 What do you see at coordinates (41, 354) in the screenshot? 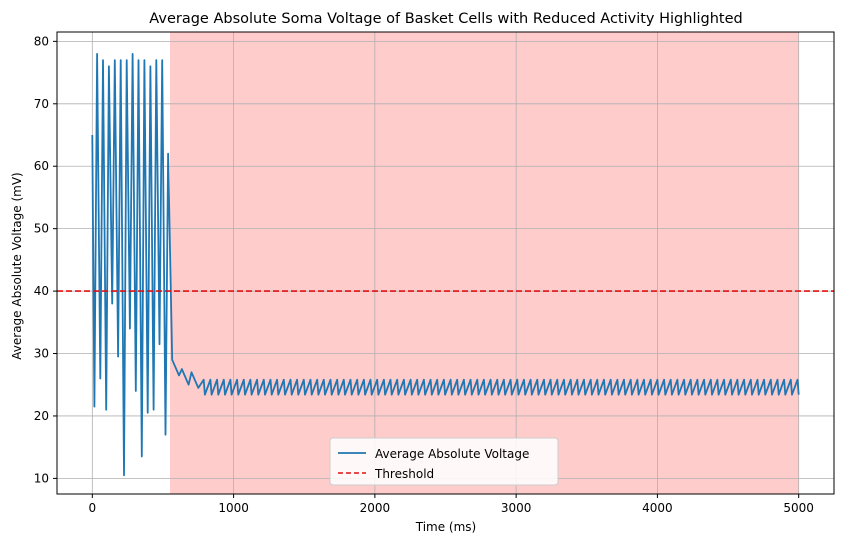
I see `y-tick-label: 30` at bounding box center [41, 354].